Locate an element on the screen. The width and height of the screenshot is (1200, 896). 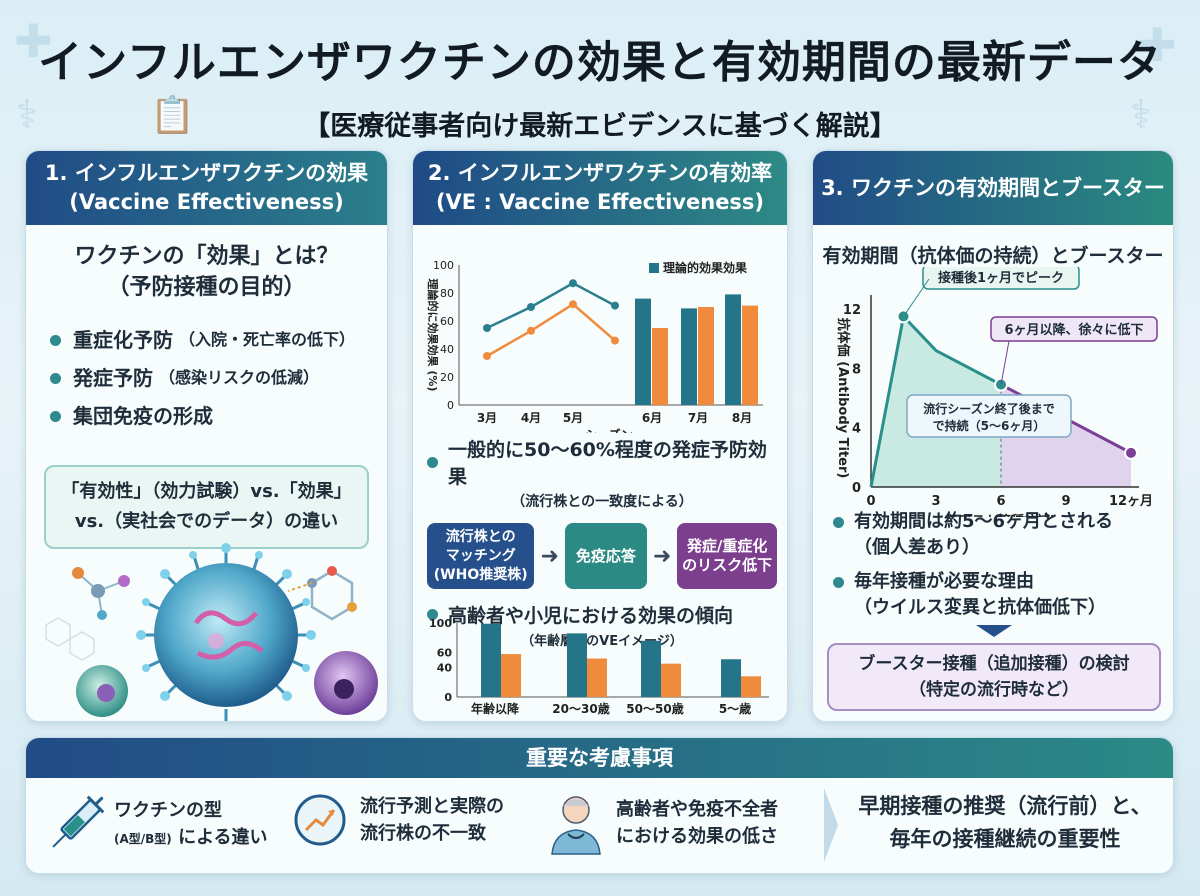
y-axis-label: 抗体価 (Antibody Titer) is located at coordinates (843, 398).